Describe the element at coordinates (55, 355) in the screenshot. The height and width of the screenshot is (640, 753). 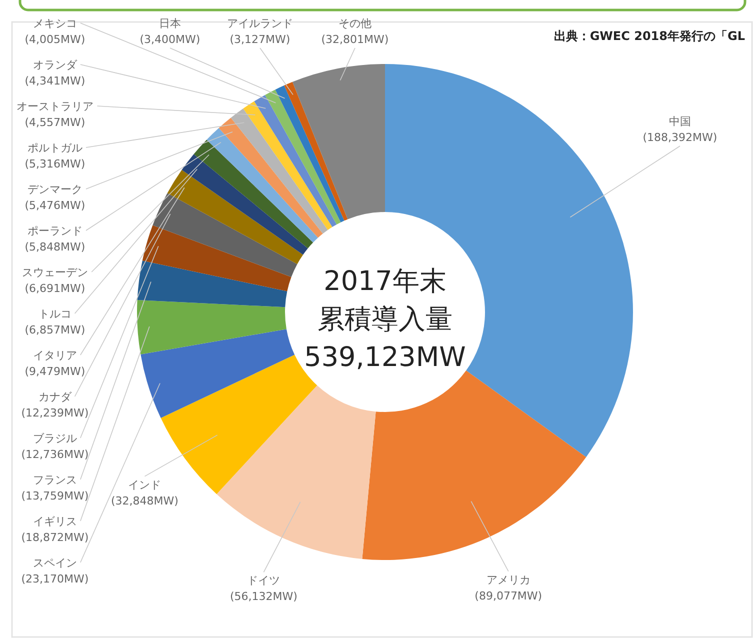
I see `slice-label: イタリア` at that location.